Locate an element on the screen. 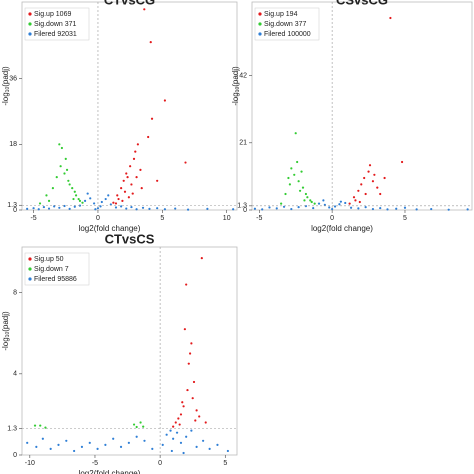 The height and width of the screenshot is (474, 474). chart-title: CSvsCG is located at coordinates (362, 3).